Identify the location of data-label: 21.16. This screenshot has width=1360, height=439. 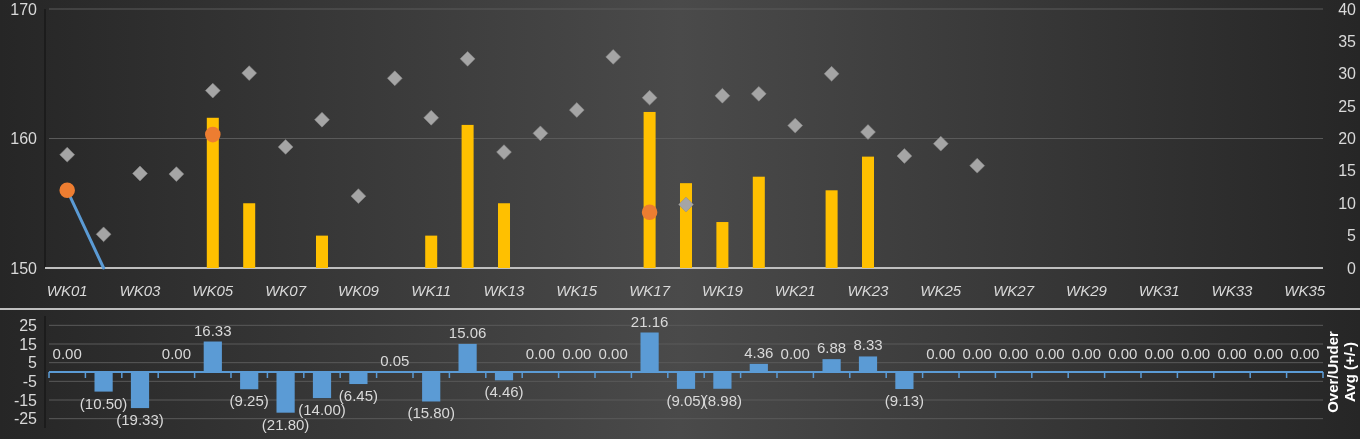
(649, 321).